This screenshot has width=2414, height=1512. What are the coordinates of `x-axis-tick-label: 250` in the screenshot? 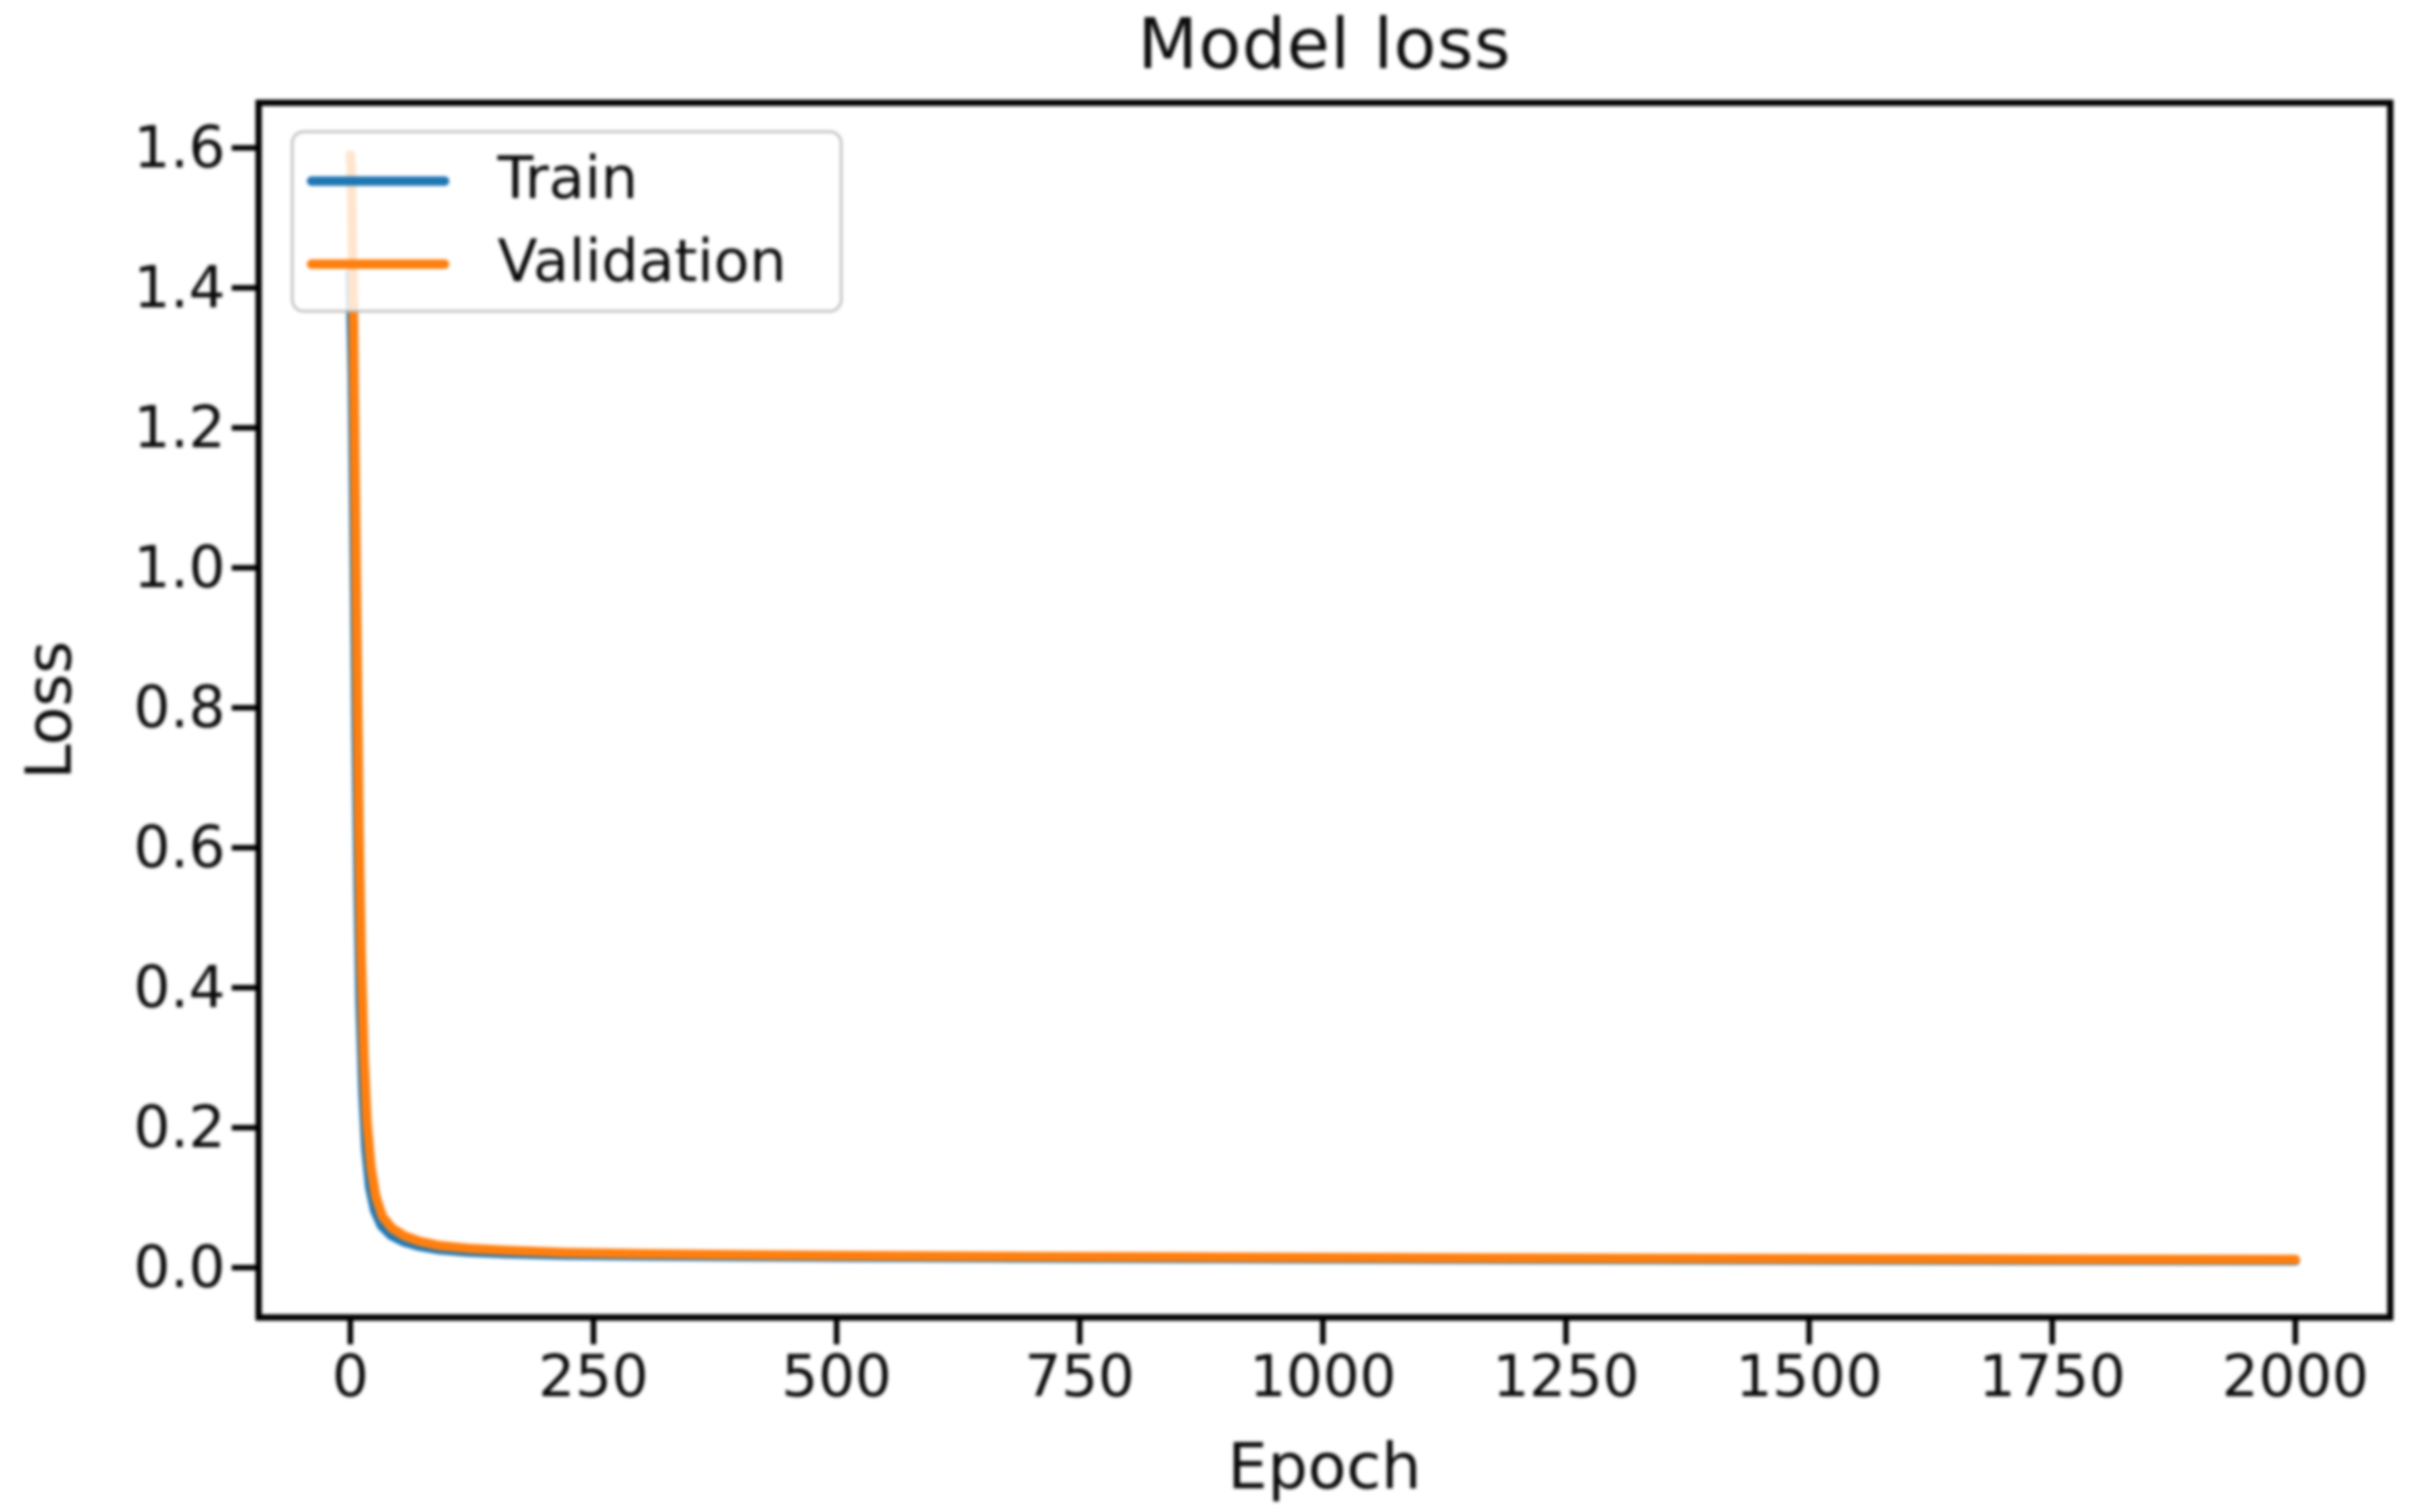 It's located at (594, 1377).